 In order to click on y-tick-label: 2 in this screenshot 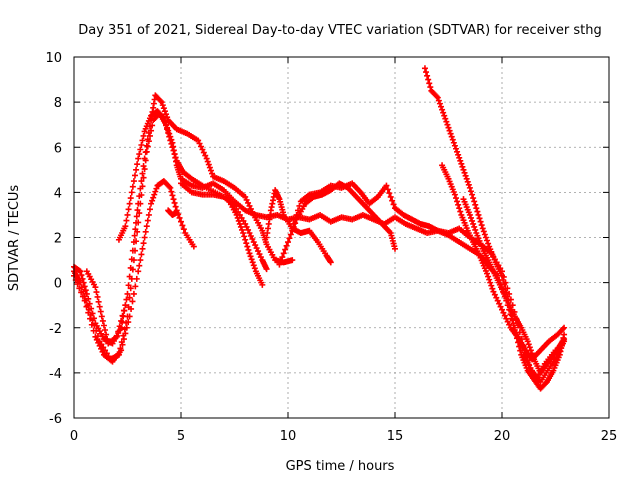, I will do `click(58, 239)`.